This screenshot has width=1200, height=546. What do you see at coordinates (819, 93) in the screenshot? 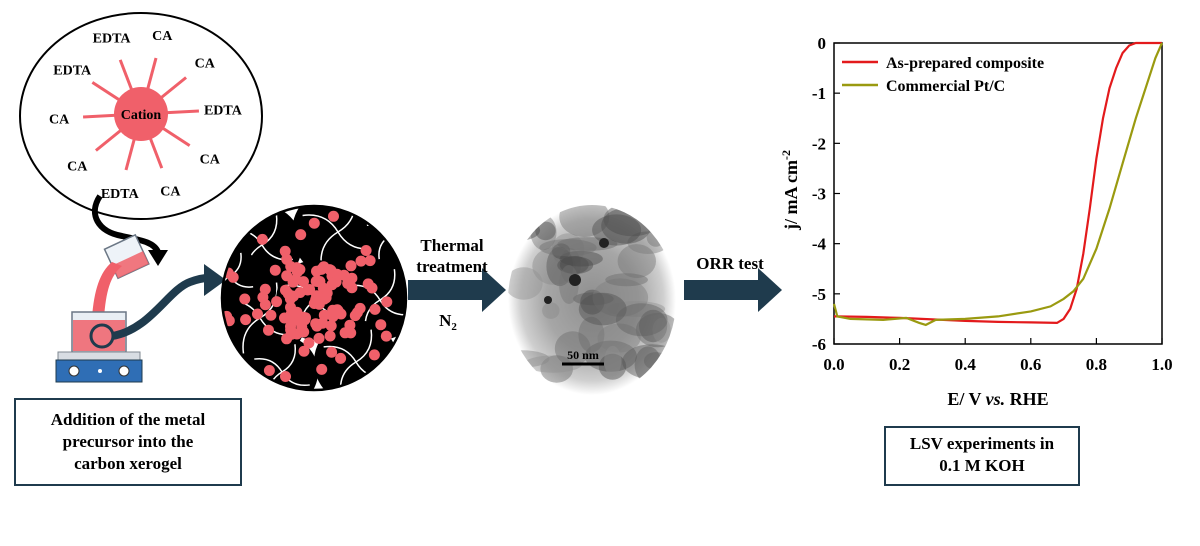
I see `y-tick-label: -1` at bounding box center [819, 93].